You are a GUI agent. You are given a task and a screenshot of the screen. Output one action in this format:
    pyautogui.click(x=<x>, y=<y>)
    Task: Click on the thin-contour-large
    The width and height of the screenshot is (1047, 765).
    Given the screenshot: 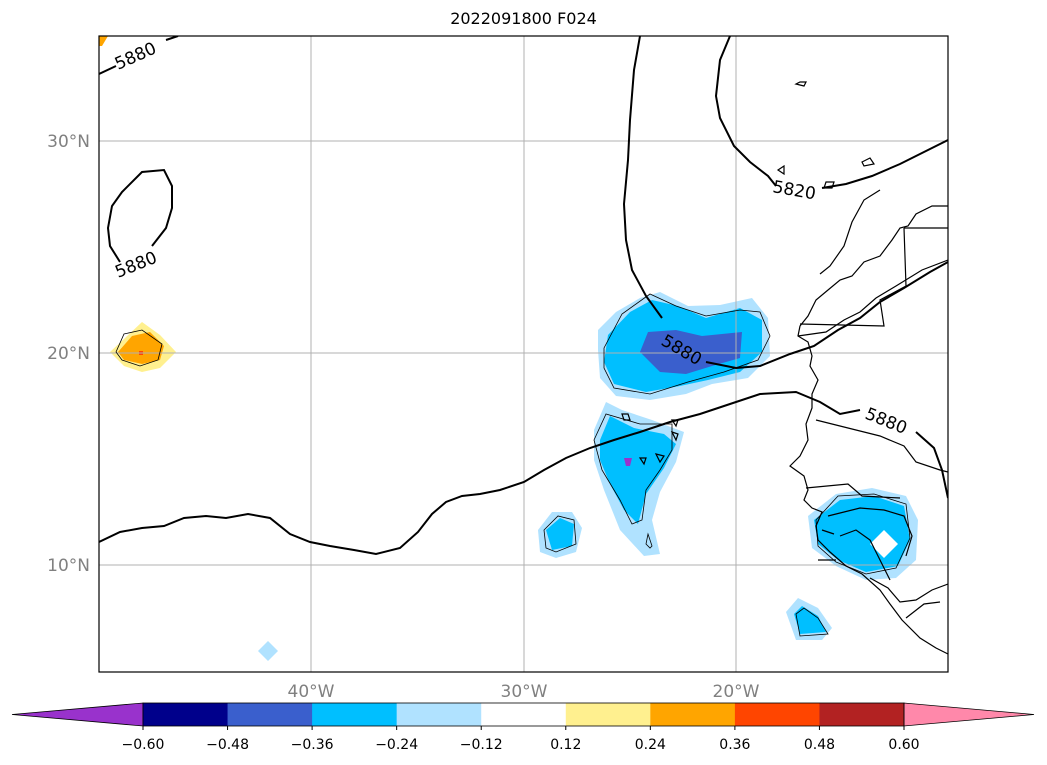 What is the action you would take?
    pyautogui.click(x=687, y=344)
    